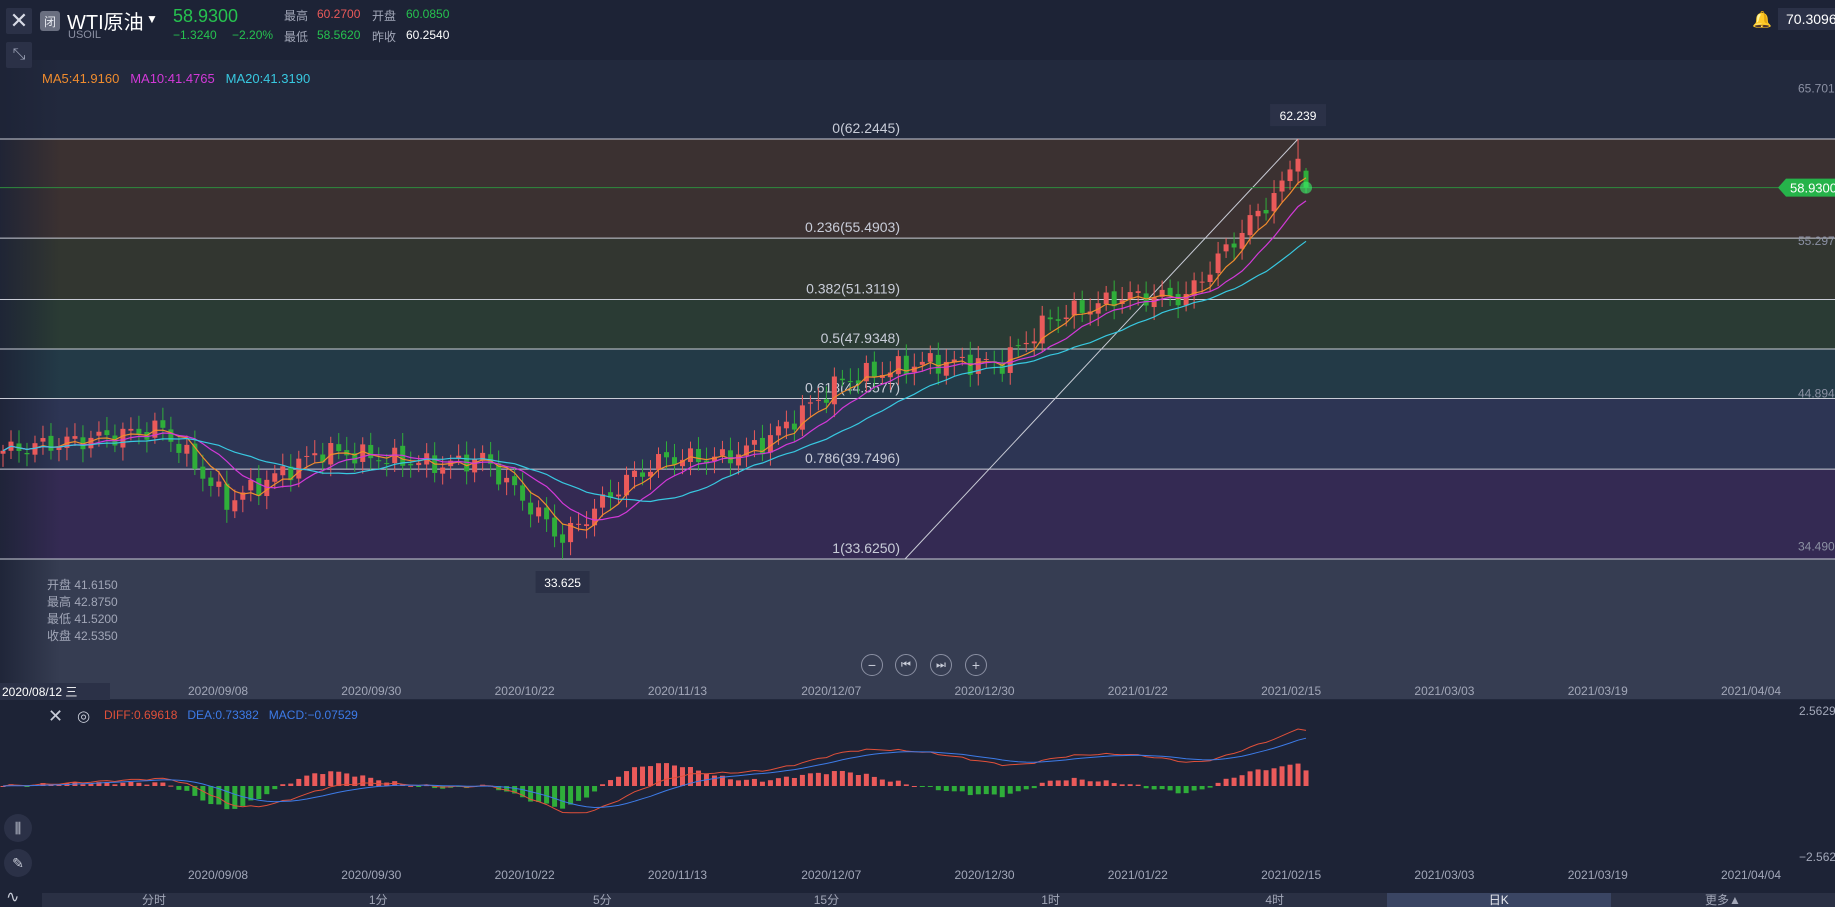 The image size is (1835, 907). Describe the element at coordinates (19, 21) in the screenshot. I see `close-icon: ✕` at that location.